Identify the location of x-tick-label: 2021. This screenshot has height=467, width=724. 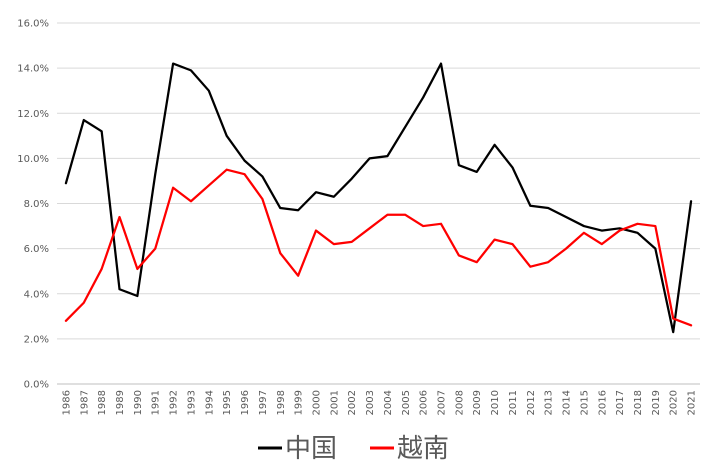
(692, 402).